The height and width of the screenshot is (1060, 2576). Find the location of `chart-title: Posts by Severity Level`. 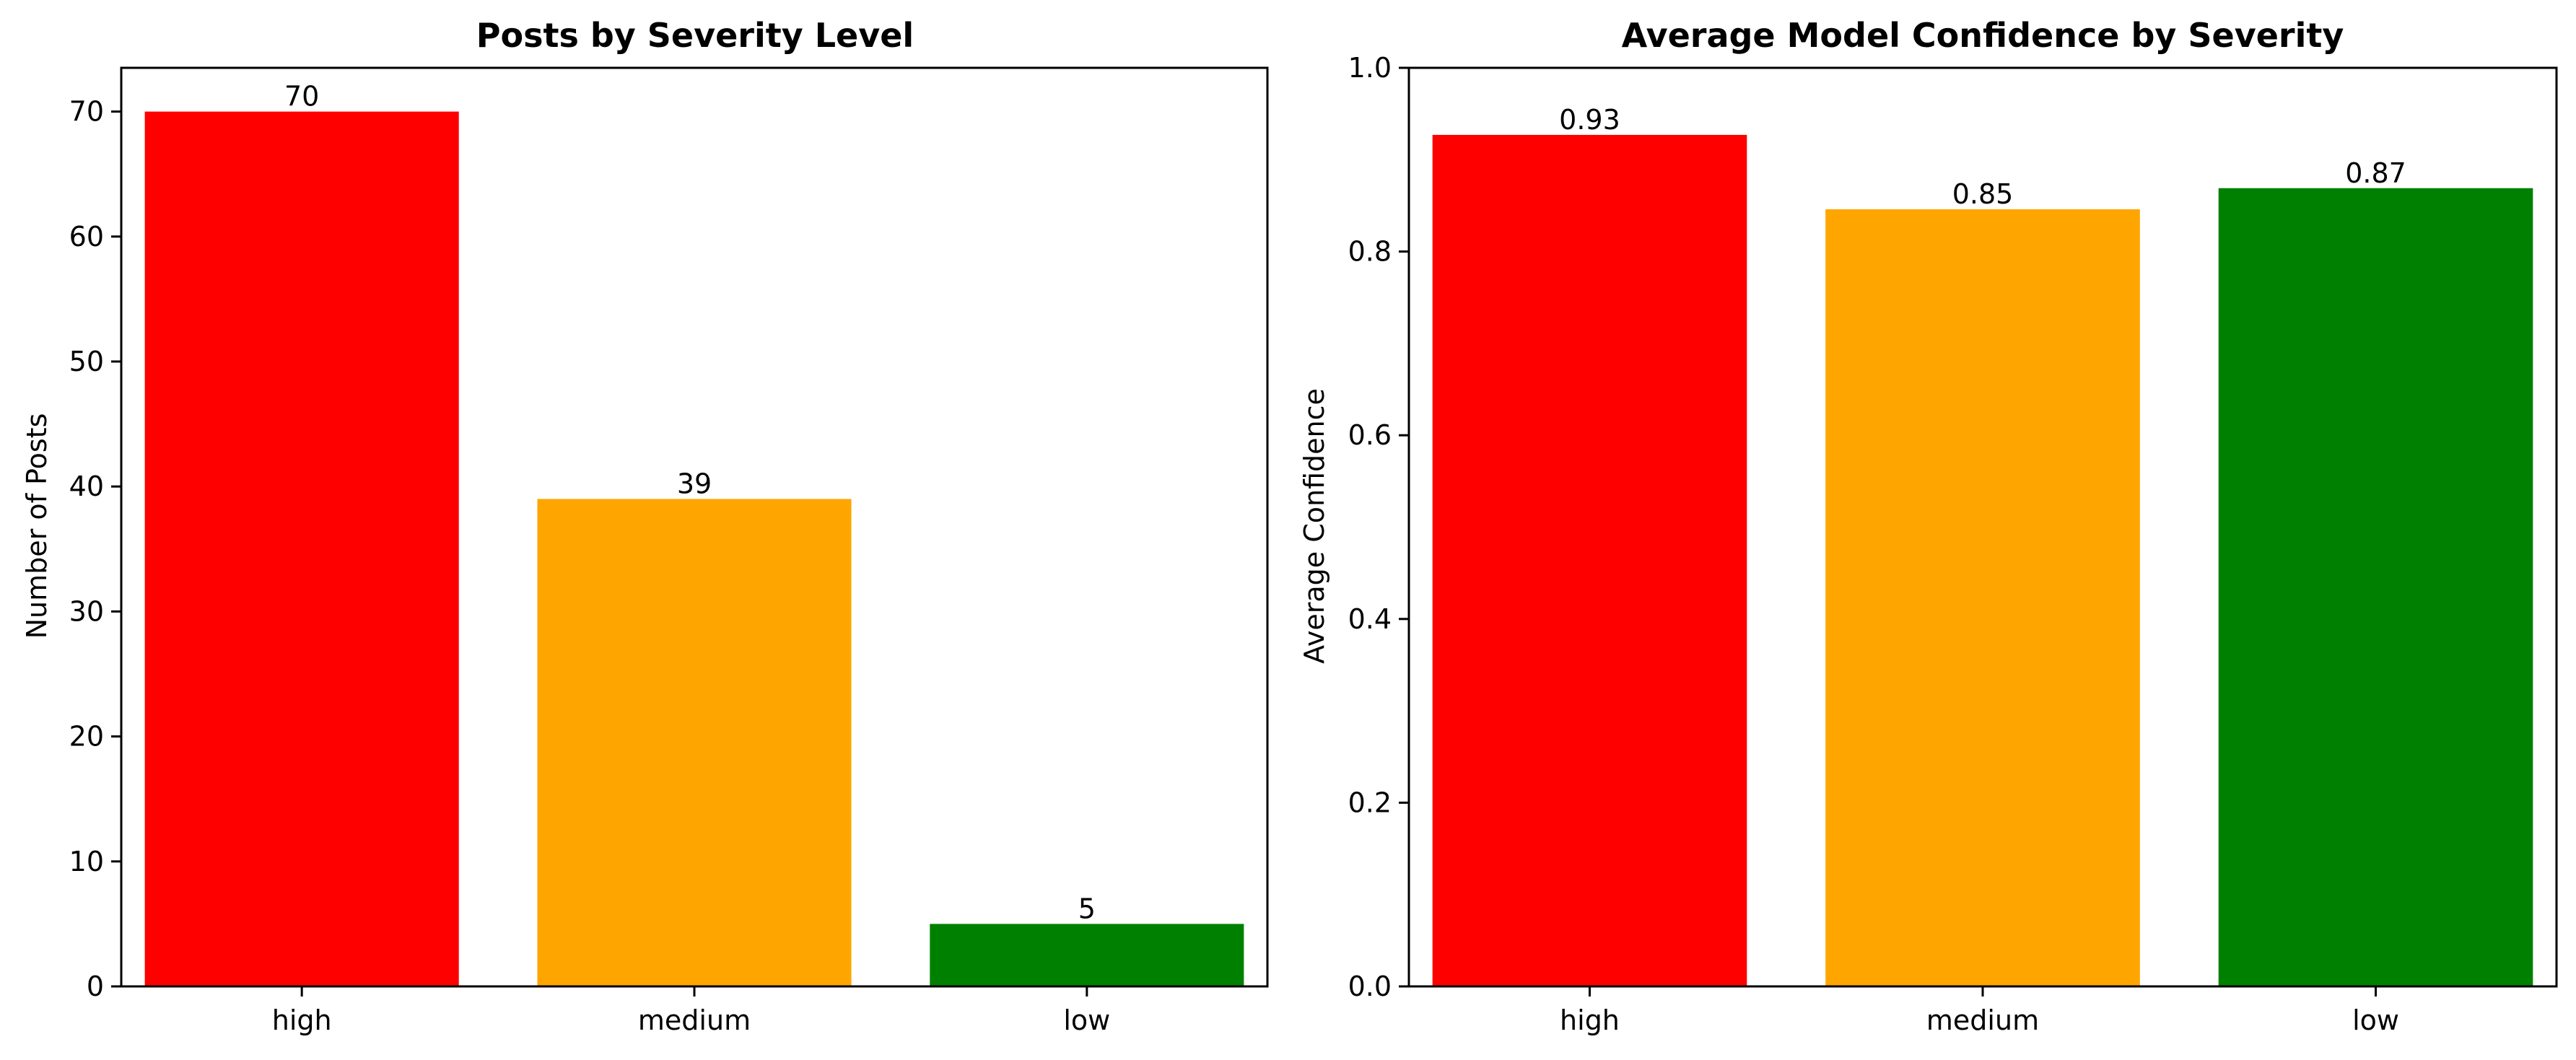

chart-title: Posts by Severity Level is located at coordinates (695, 35).